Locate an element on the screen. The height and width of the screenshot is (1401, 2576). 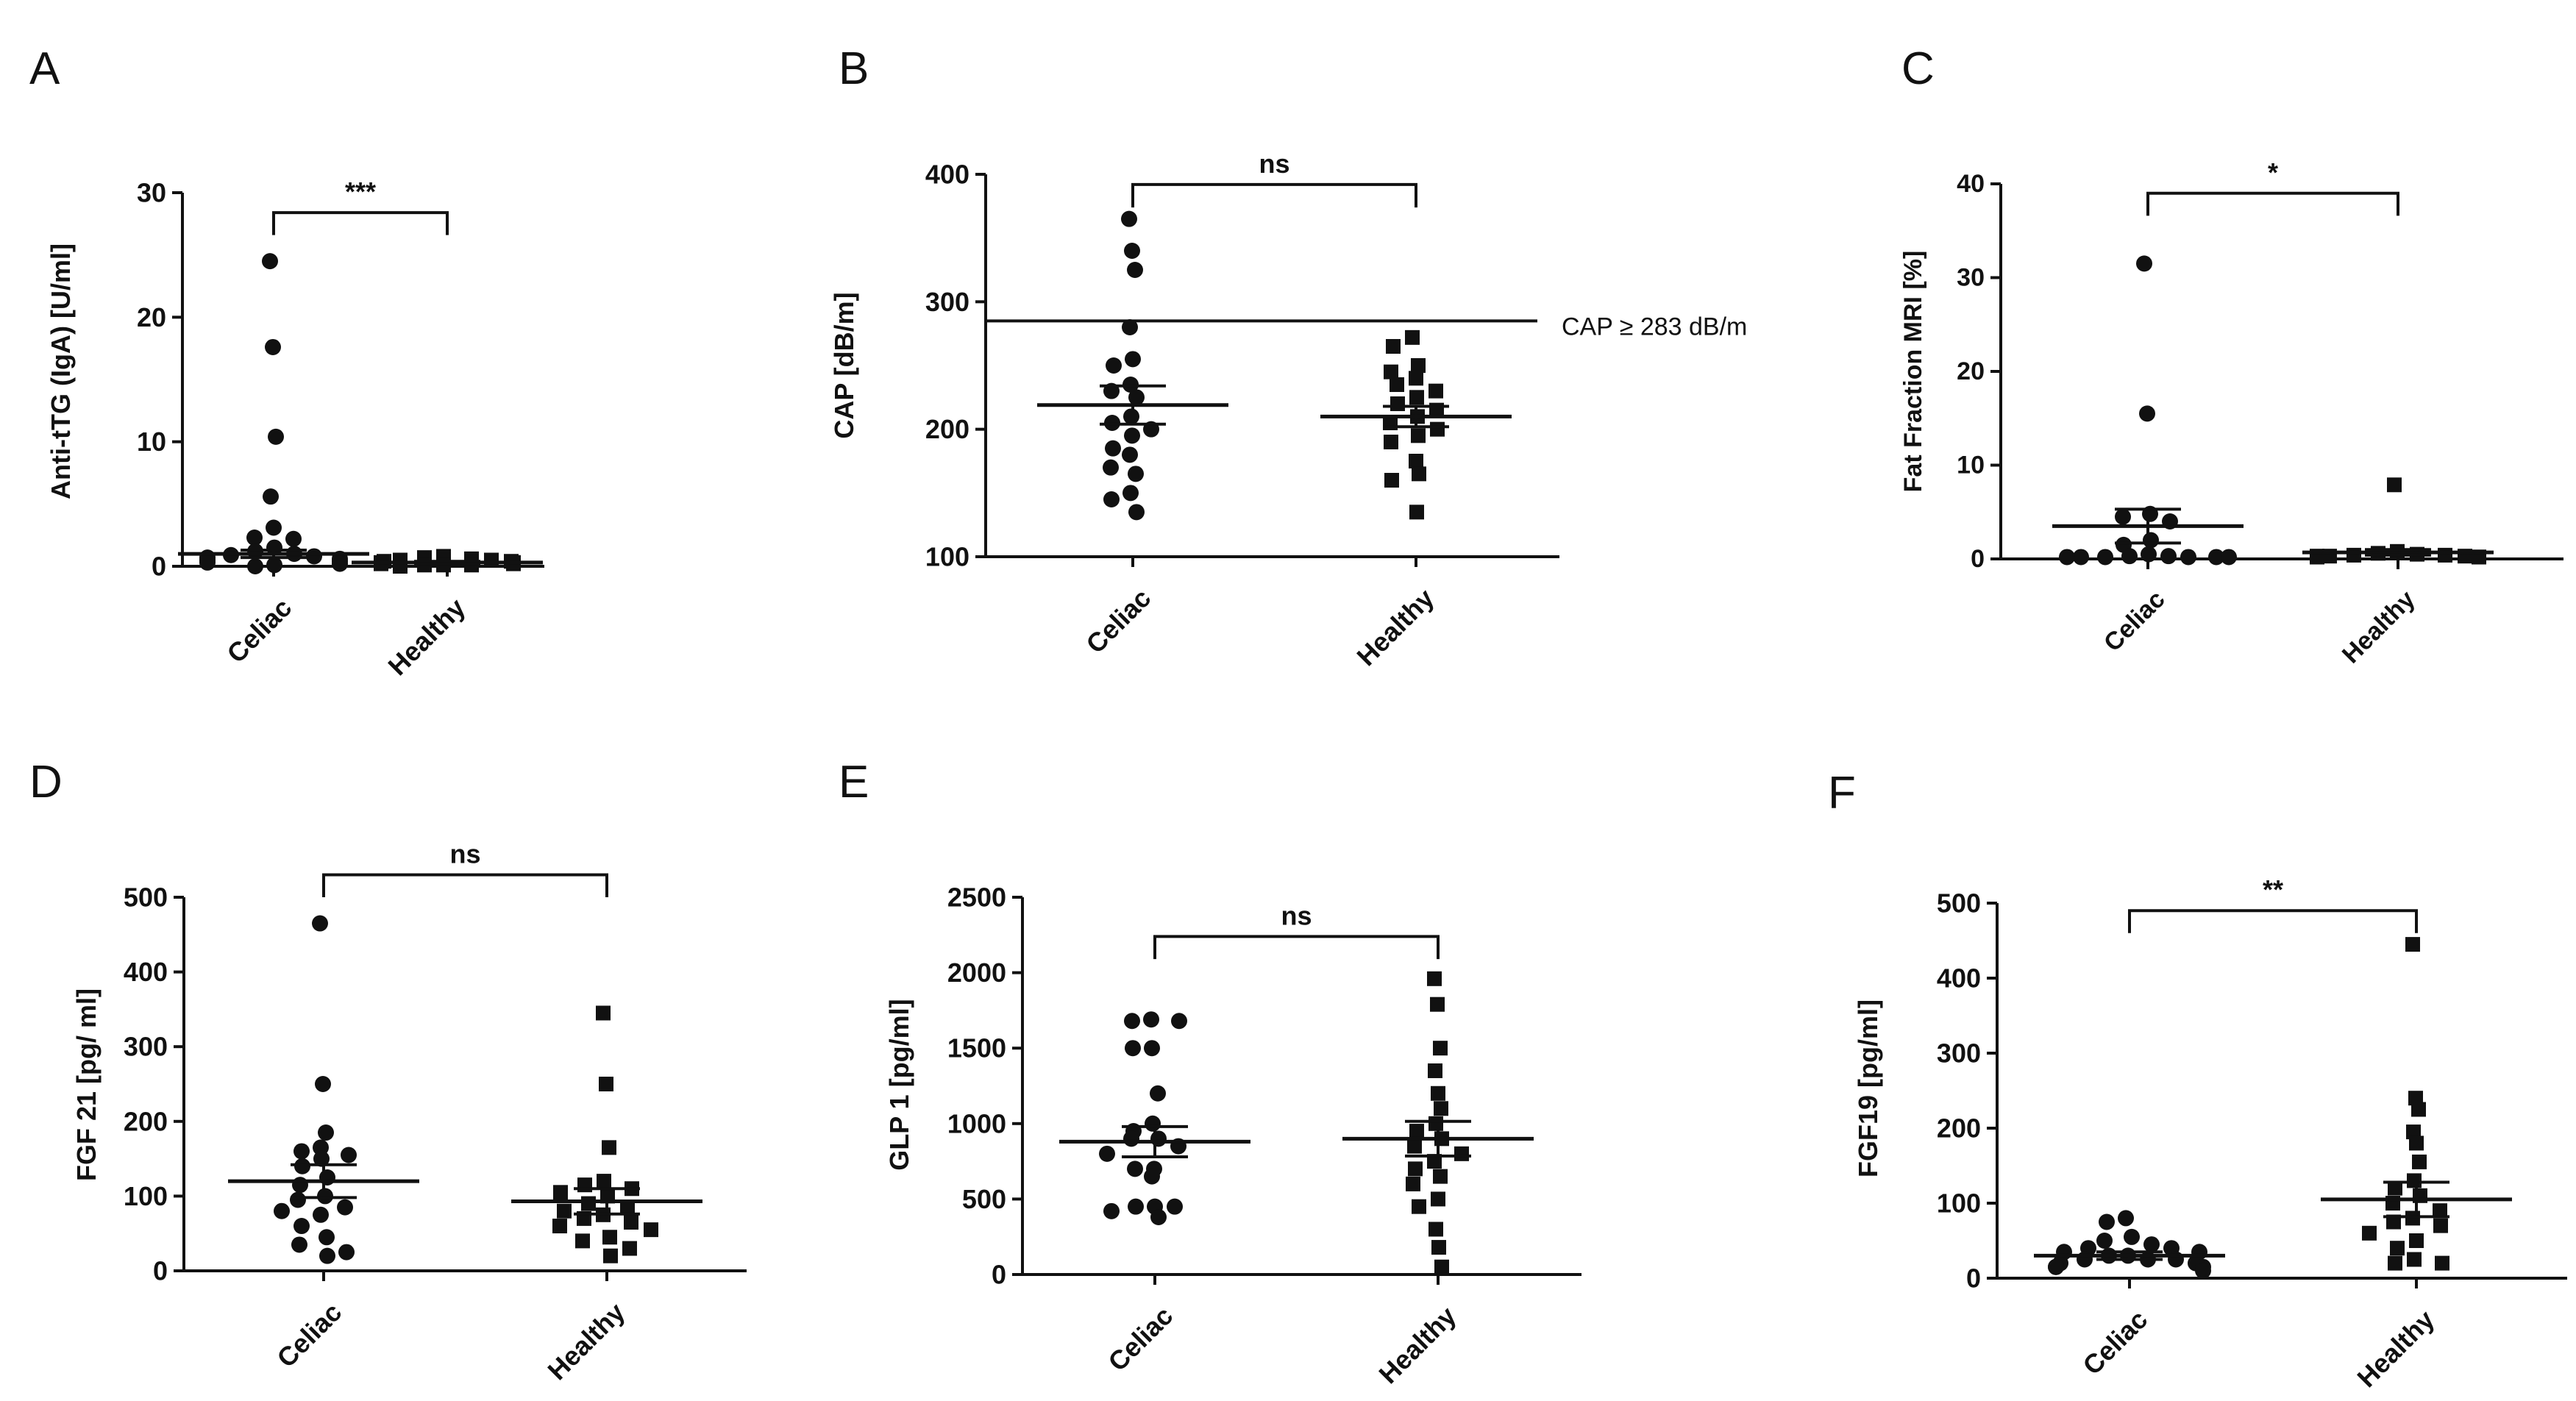
panel-letter: B is located at coordinates (854, 68).